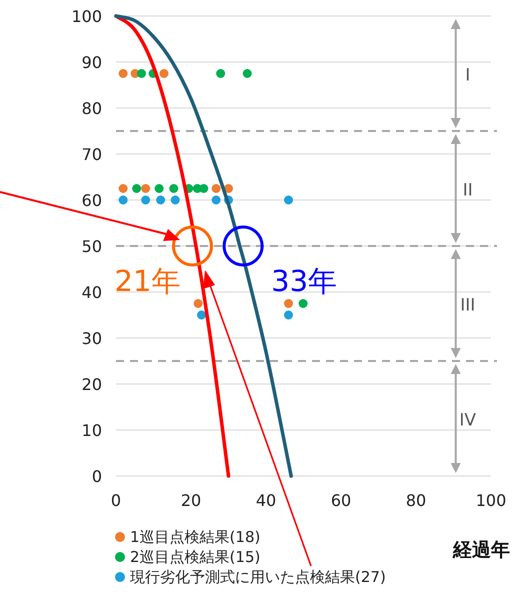 The height and width of the screenshot is (594, 516). I want to click on annotation: II, so click(467, 190).